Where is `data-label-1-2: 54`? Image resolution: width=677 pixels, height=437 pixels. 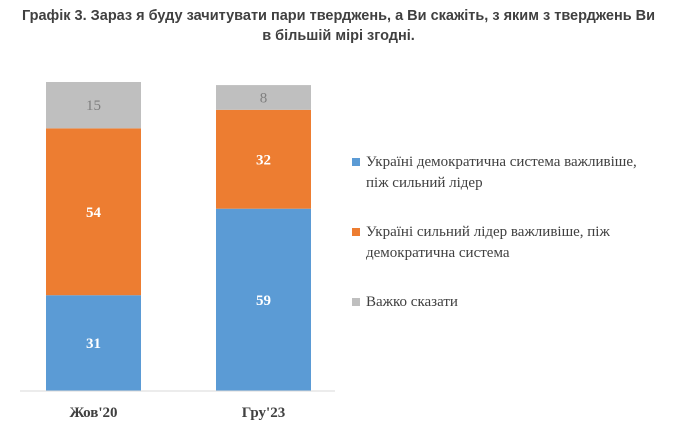 data-label-1-2: 54 is located at coordinates (94, 213).